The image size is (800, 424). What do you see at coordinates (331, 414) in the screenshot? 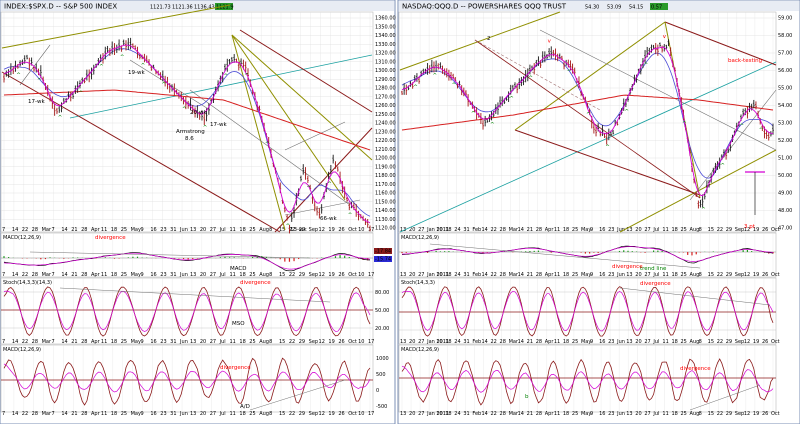
I see `left-date-tick: 19` at bounding box center [331, 414].